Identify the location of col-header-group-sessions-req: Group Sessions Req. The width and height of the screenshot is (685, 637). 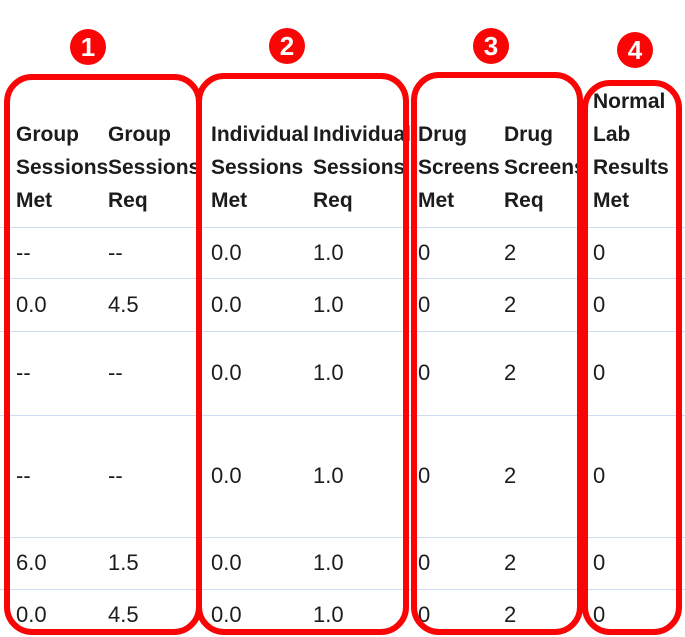
(154, 167).